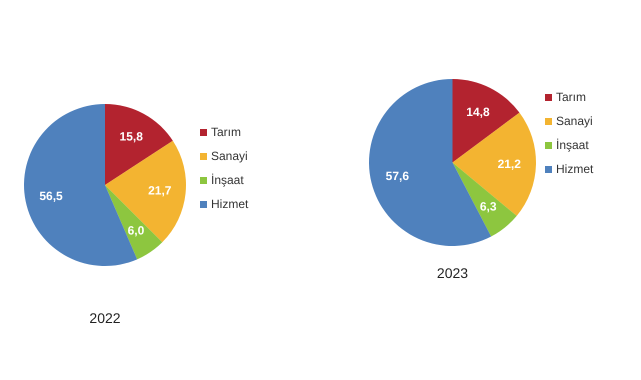 The image size is (641, 380). What do you see at coordinates (488, 207) in the screenshot?
I see `data-label: 6,3` at bounding box center [488, 207].